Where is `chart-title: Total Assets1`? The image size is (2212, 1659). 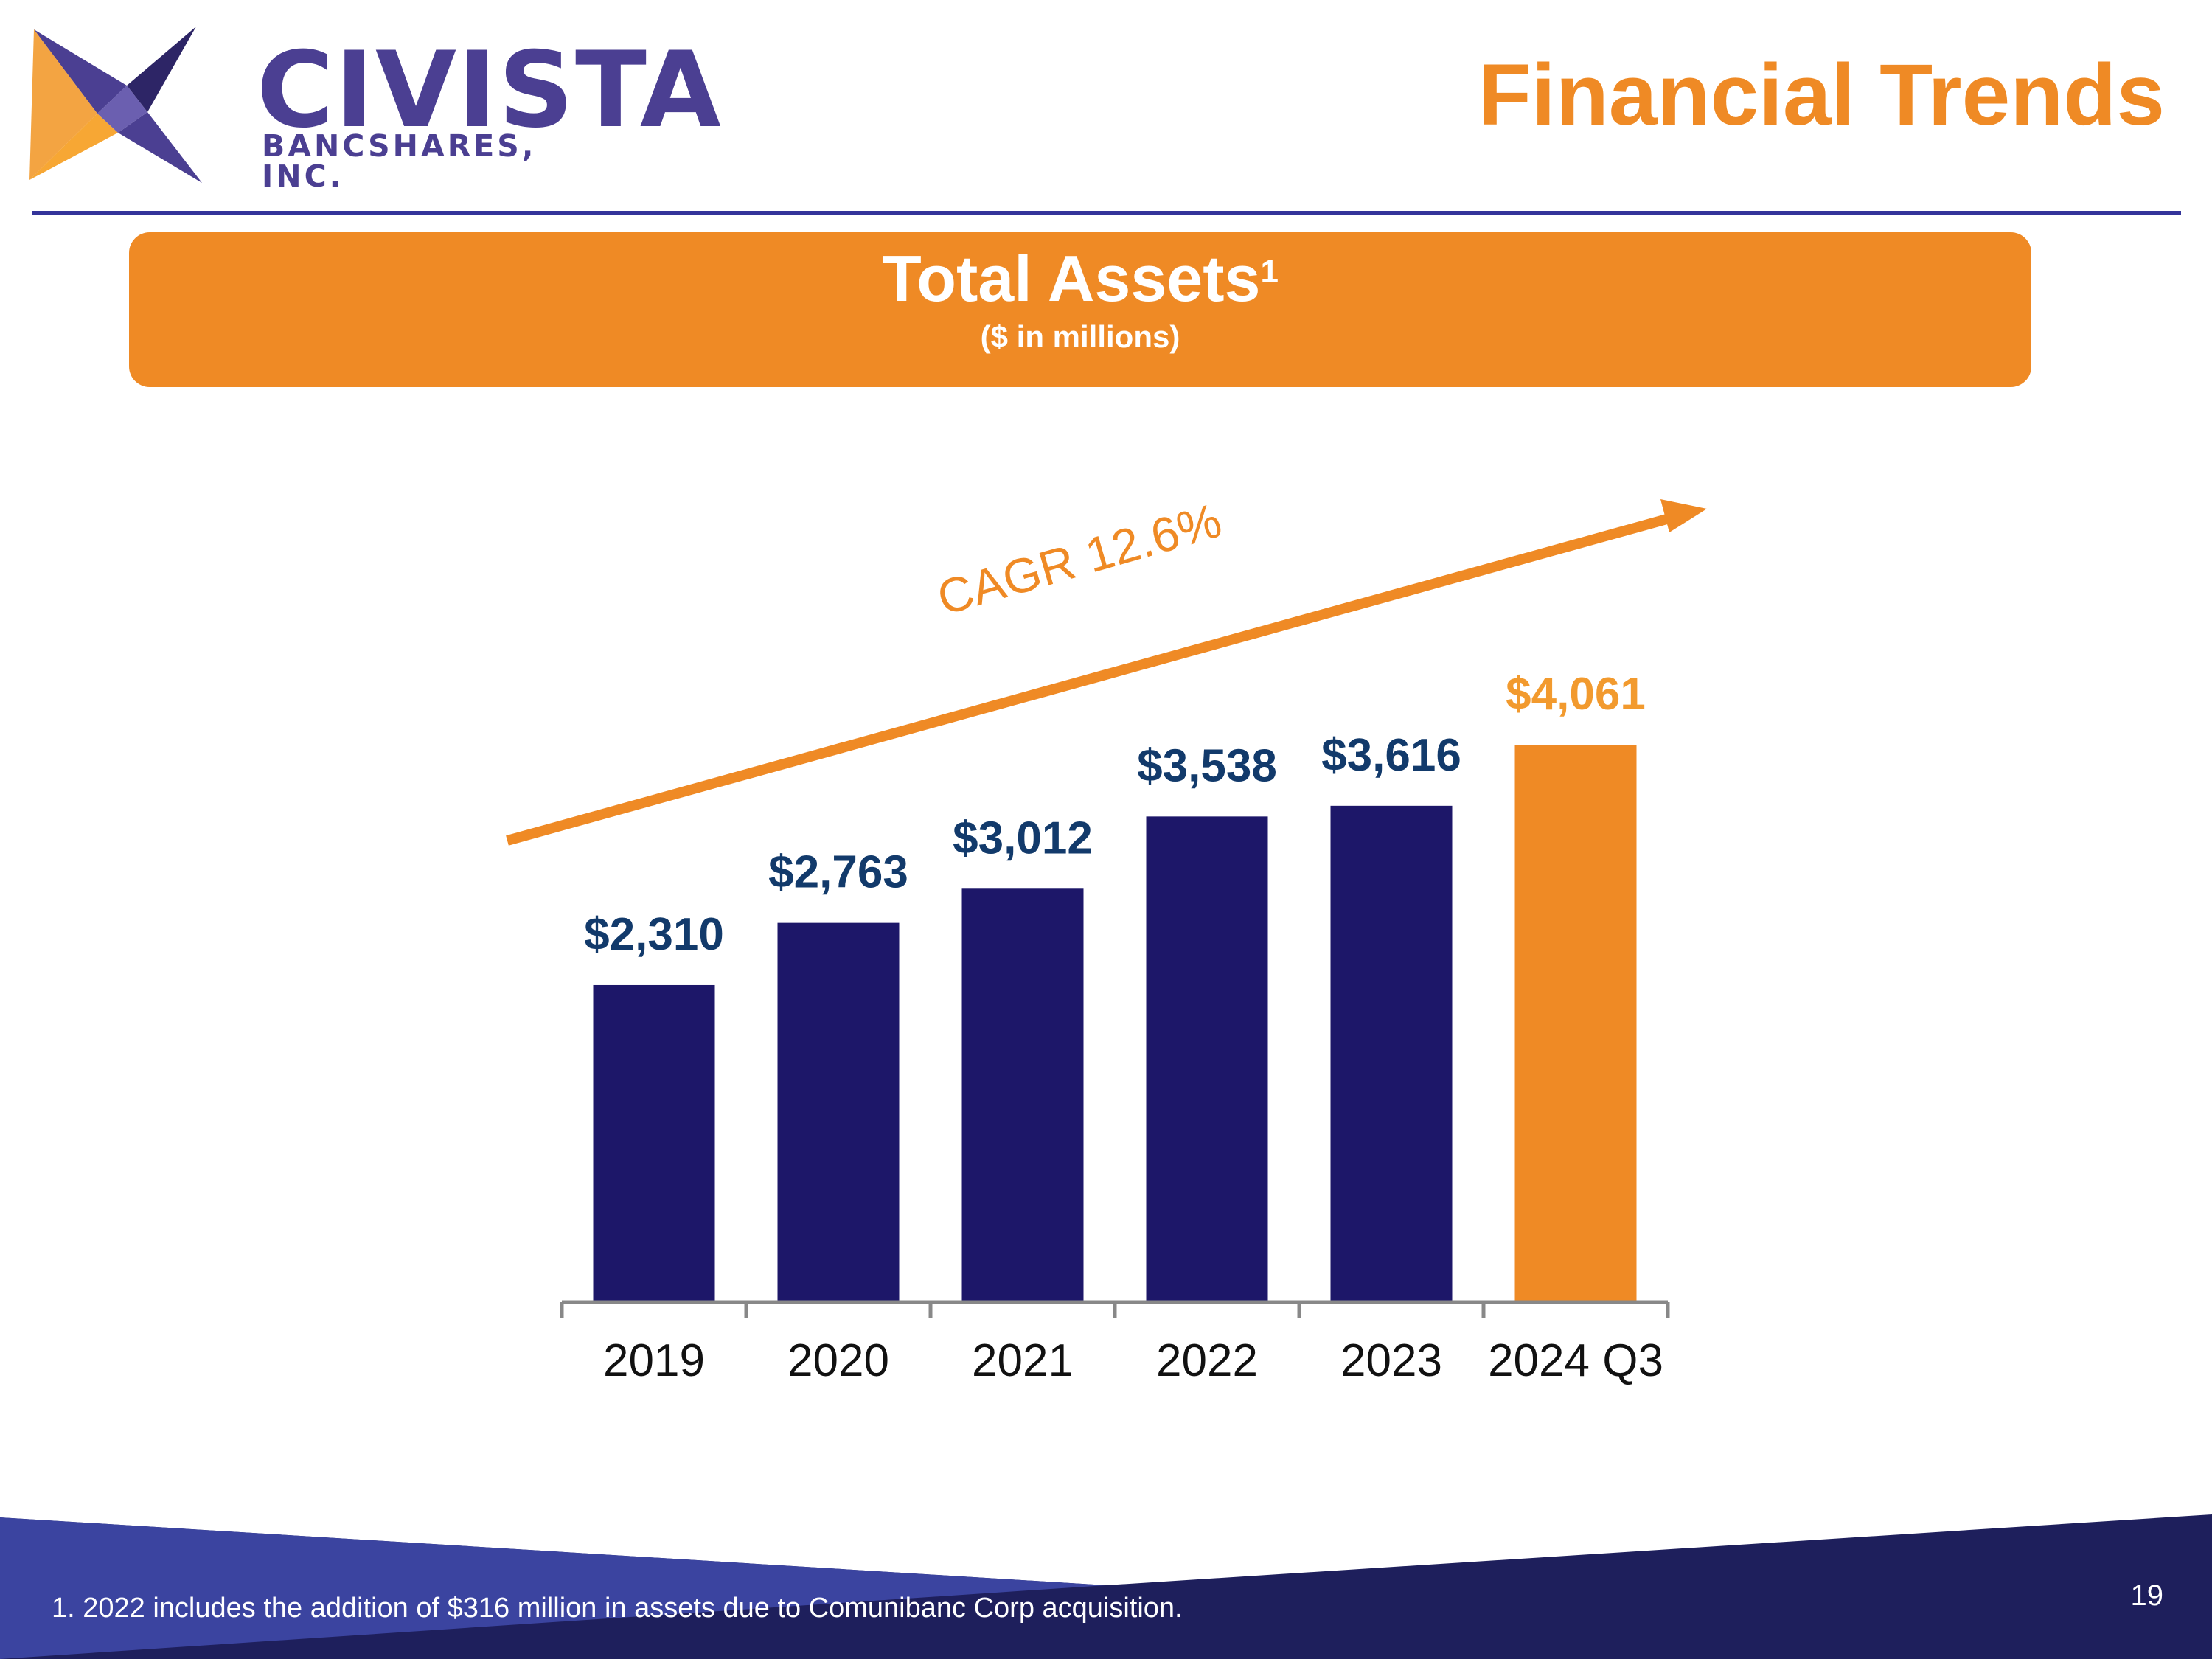
chart-title: Total Assets1 is located at coordinates (1080, 278).